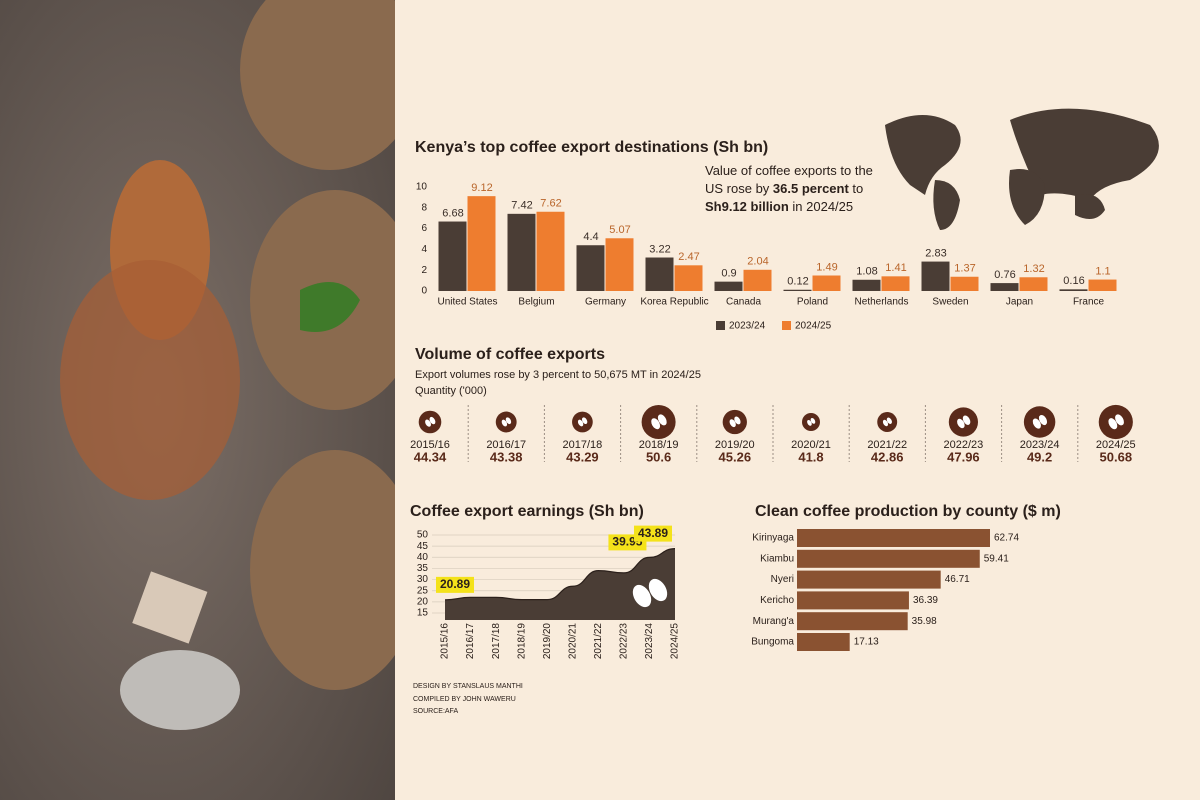  What do you see at coordinates (424, 270) in the screenshot?
I see `y-tick-label: 2` at bounding box center [424, 270].